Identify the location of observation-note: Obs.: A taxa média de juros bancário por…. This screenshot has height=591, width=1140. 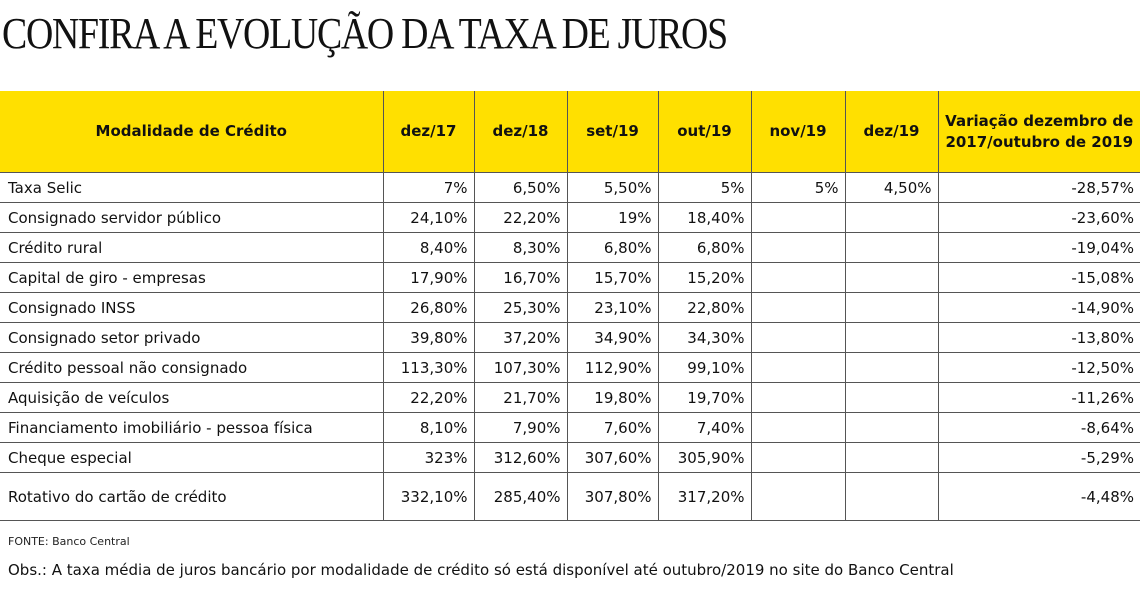
(481, 570).